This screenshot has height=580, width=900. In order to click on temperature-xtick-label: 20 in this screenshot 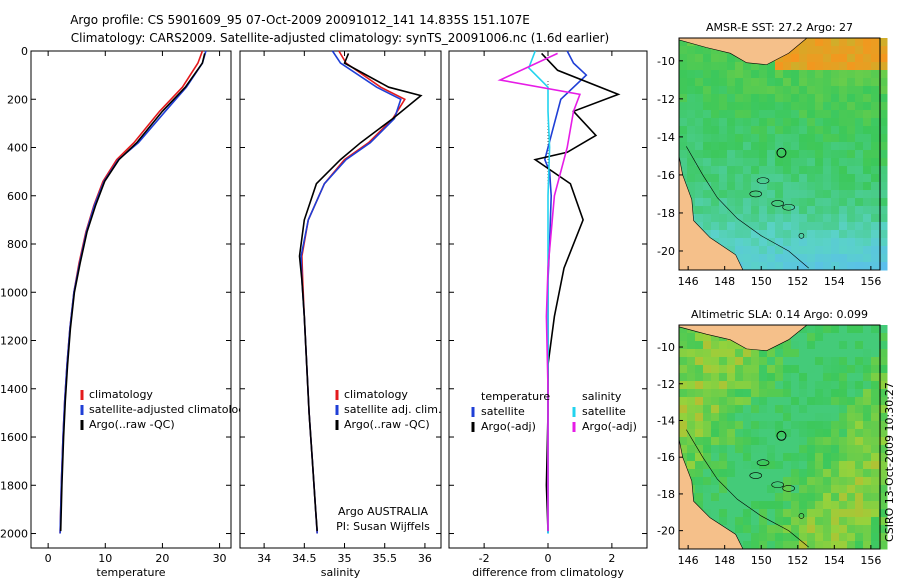, I will do `click(162, 558)`.